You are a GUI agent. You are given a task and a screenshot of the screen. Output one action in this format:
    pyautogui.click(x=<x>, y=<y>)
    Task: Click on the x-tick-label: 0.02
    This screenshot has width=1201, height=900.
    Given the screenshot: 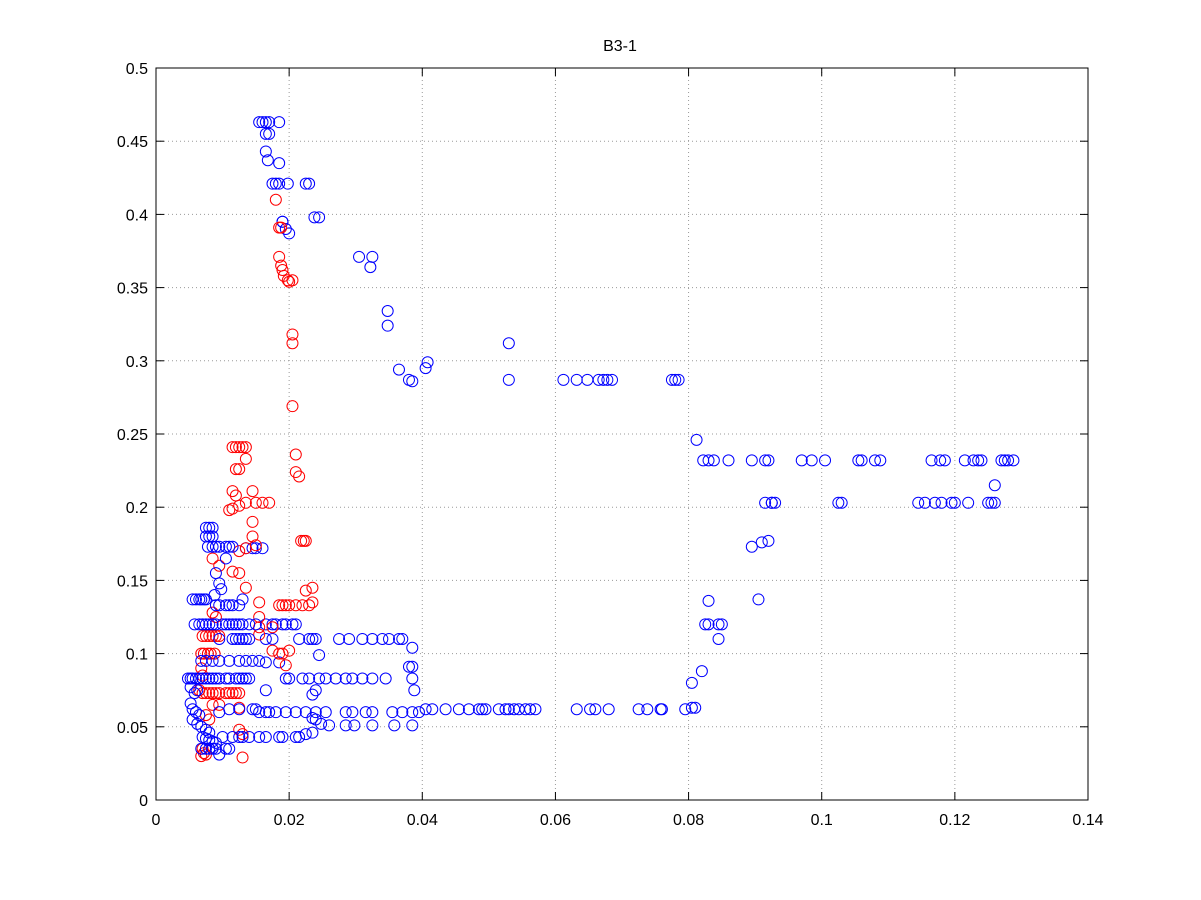 What is the action you would take?
    pyautogui.click(x=289, y=820)
    